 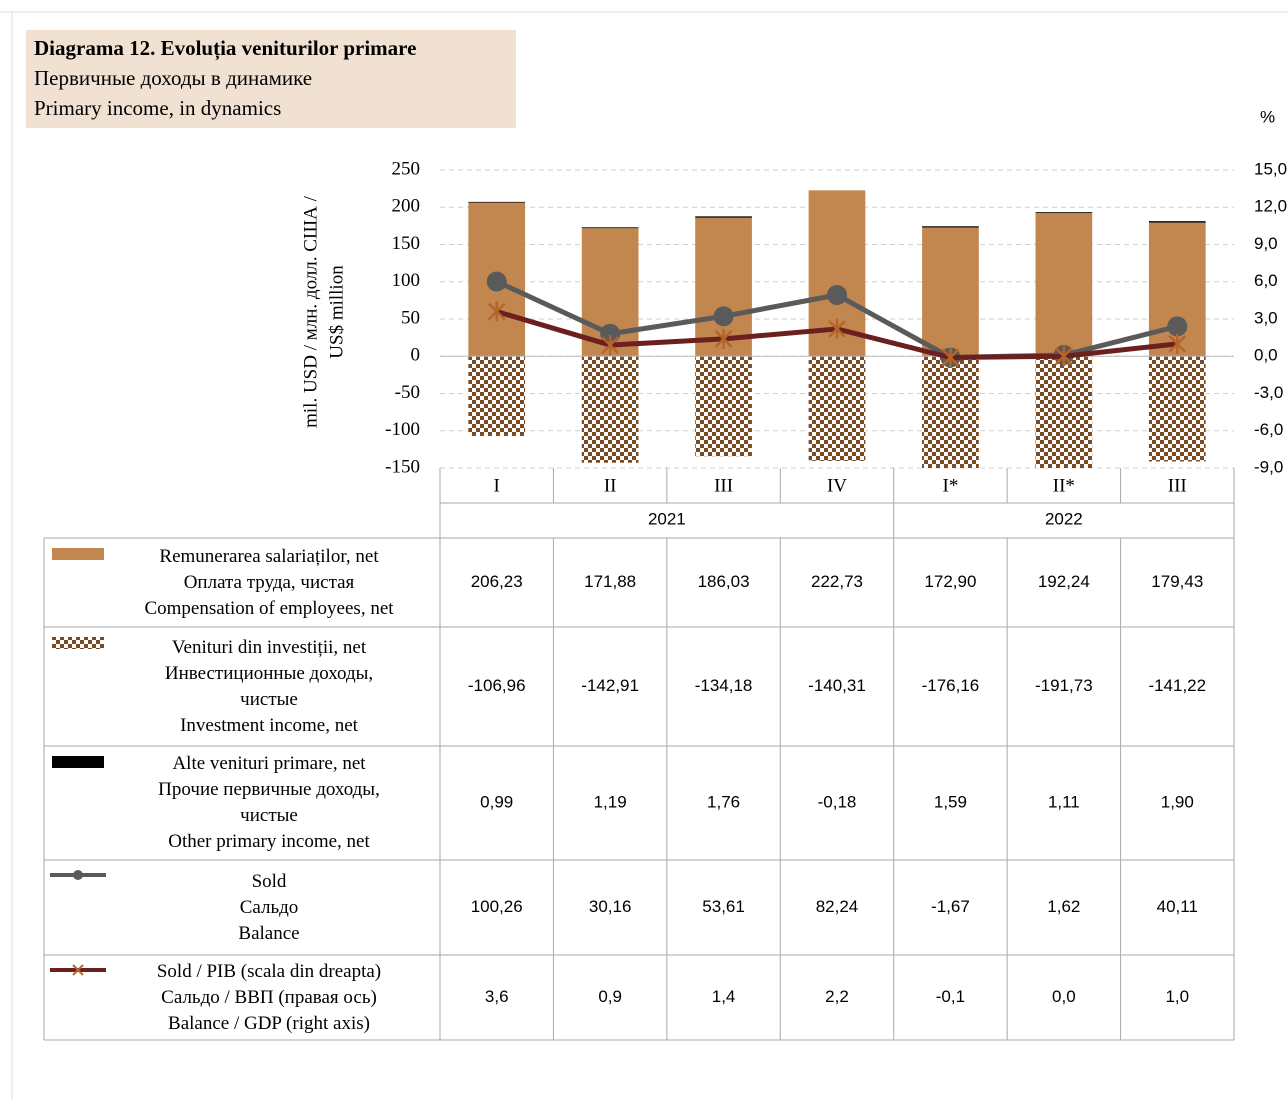 What do you see at coordinates (724, 996) in the screenshot?
I see `table-value: 1,4` at bounding box center [724, 996].